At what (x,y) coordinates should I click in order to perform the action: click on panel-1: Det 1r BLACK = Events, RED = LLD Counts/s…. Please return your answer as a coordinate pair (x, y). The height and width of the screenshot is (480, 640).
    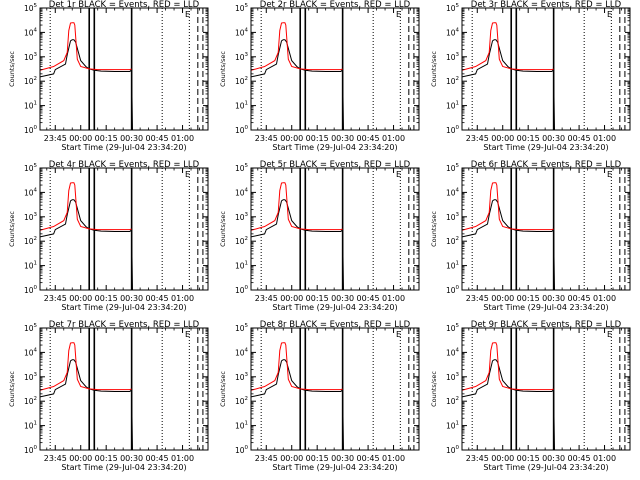
    Looking at the image, I should click on (108, 76).